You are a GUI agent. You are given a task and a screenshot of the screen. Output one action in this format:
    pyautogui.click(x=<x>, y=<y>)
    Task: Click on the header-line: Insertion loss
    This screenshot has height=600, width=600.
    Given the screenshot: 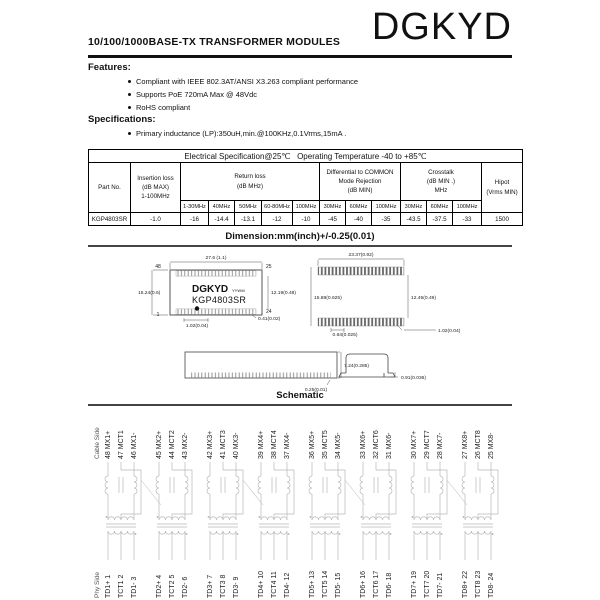 What is the action you would take?
    pyautogui.click(x=155, y=178)
    